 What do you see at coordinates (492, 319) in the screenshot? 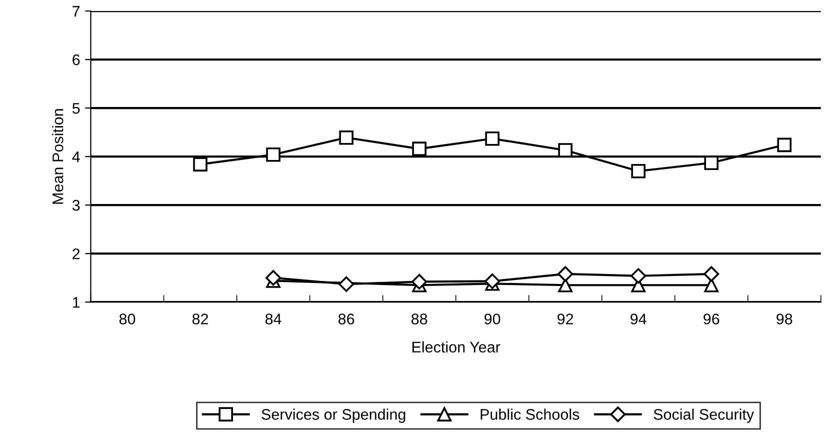
I see `x-tick-label: 90` at bounding box center [492, 319].